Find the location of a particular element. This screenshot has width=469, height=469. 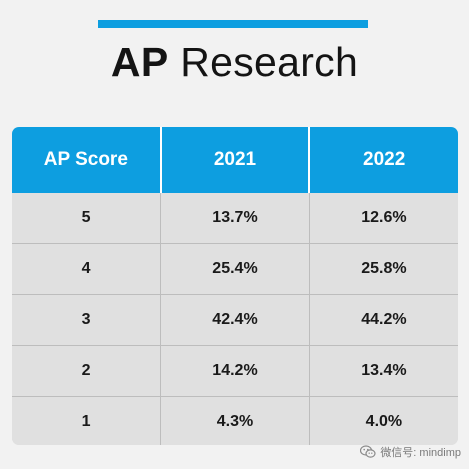

value-2021-cell: 13.7% is located at coordinates (235, 218).